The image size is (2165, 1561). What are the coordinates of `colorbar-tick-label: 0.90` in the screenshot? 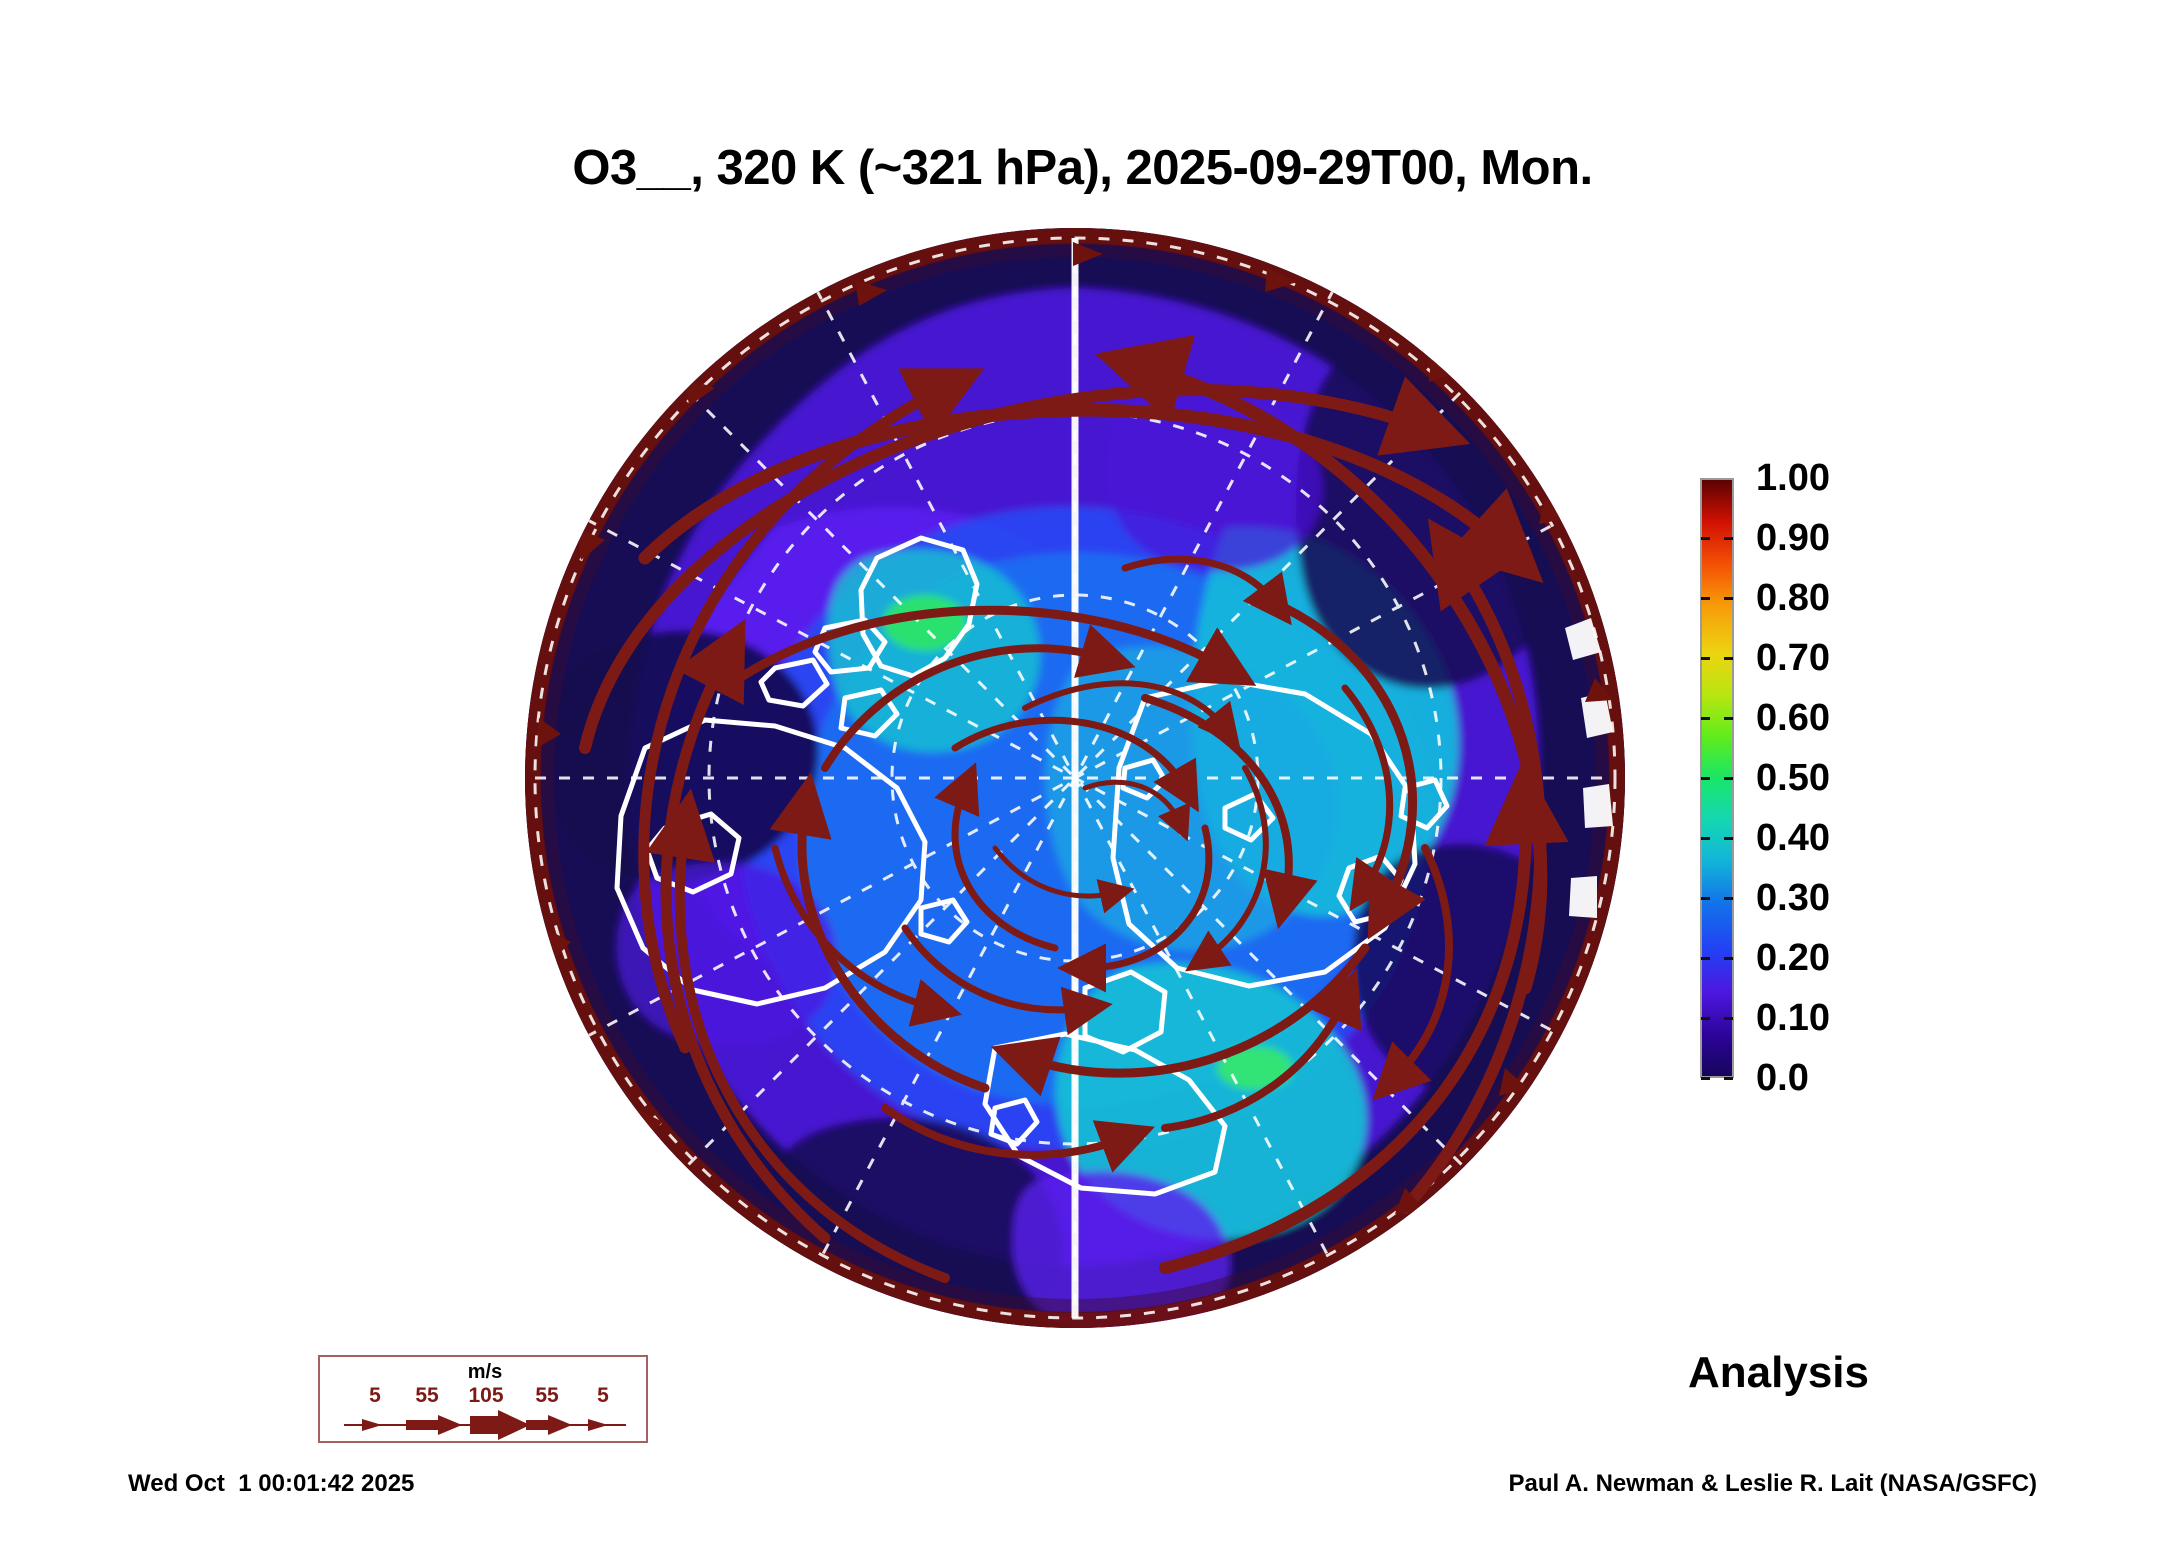 It's located at (1793, 538).